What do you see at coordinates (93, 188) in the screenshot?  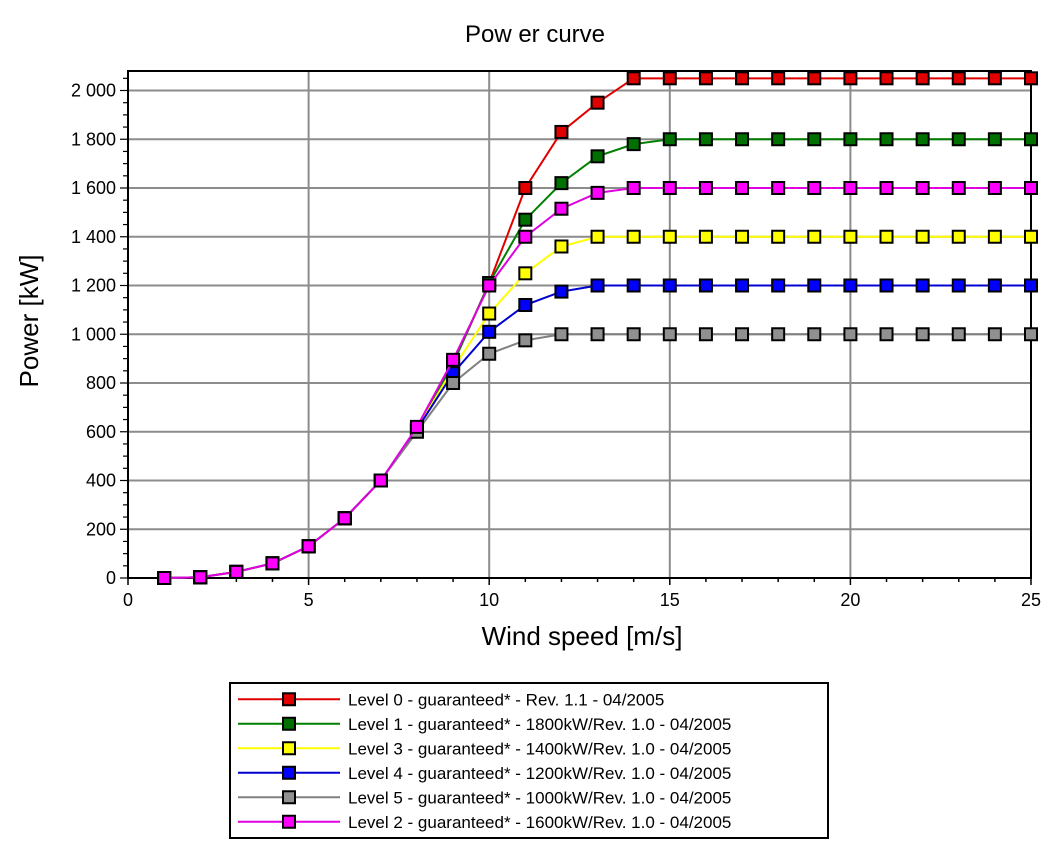 I see `y-tick-label: 1 600` at bounding box center [93, 188].